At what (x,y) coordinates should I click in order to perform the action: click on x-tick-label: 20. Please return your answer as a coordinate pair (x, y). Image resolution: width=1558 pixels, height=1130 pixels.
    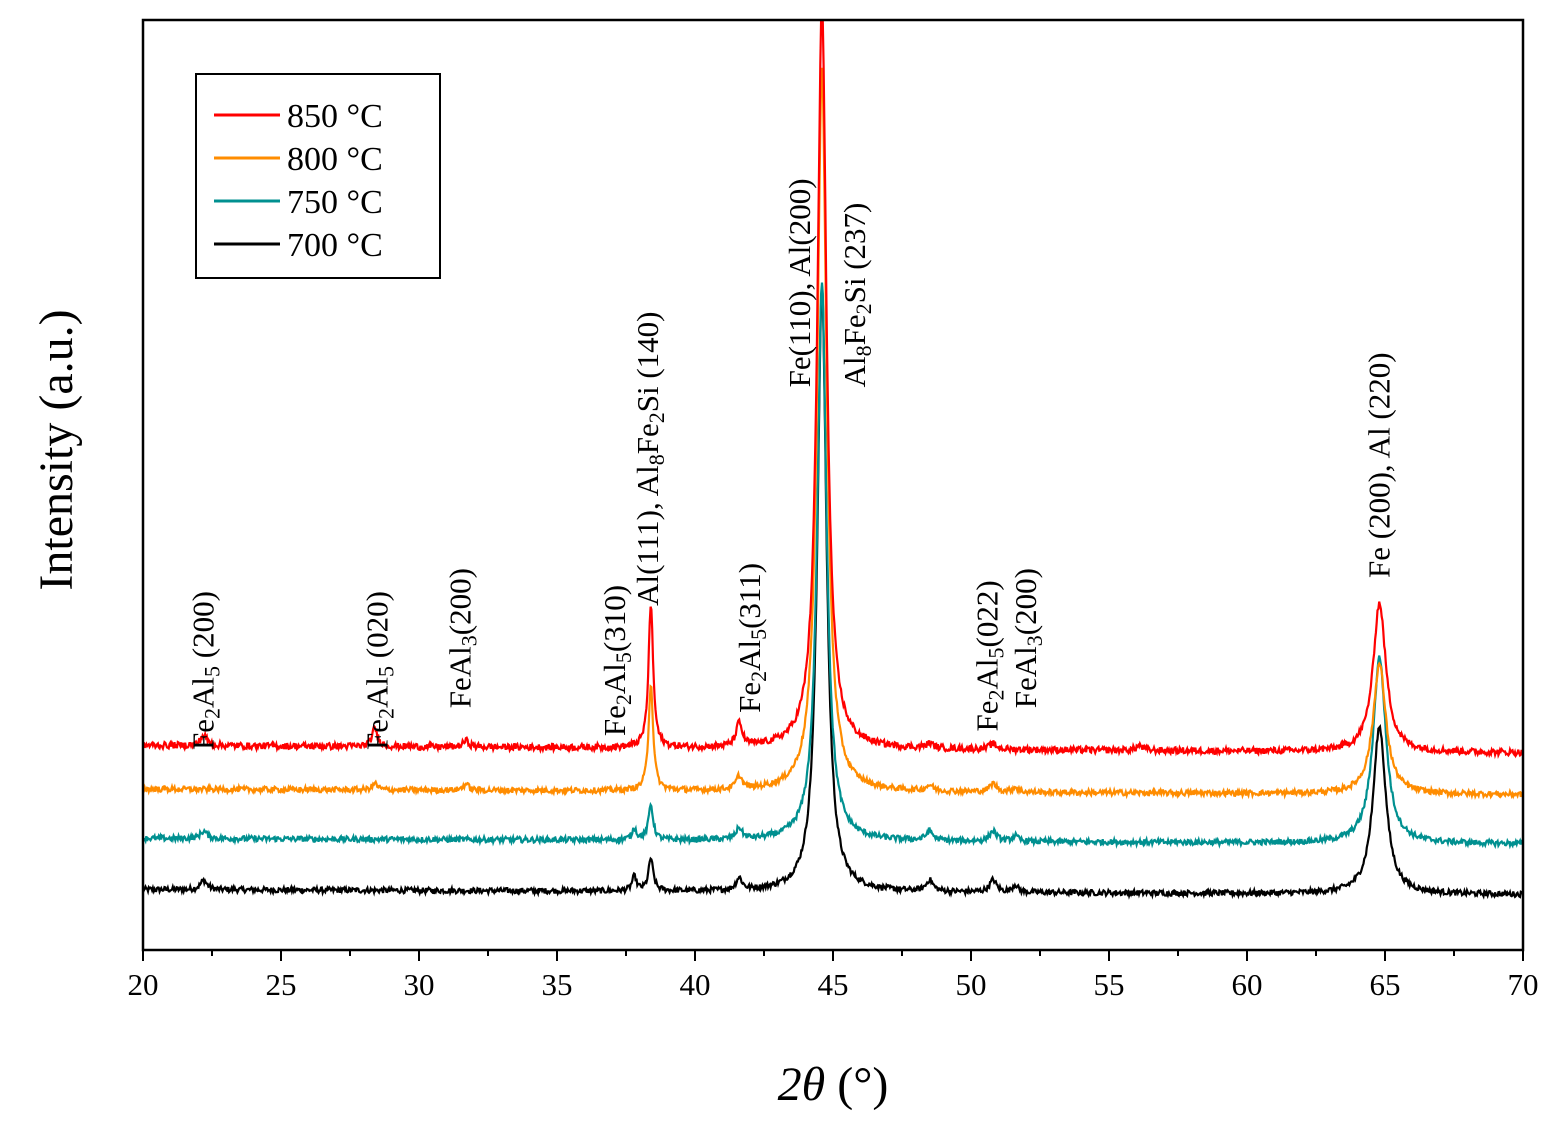
    Looking at the image, I should click on (143, 984).